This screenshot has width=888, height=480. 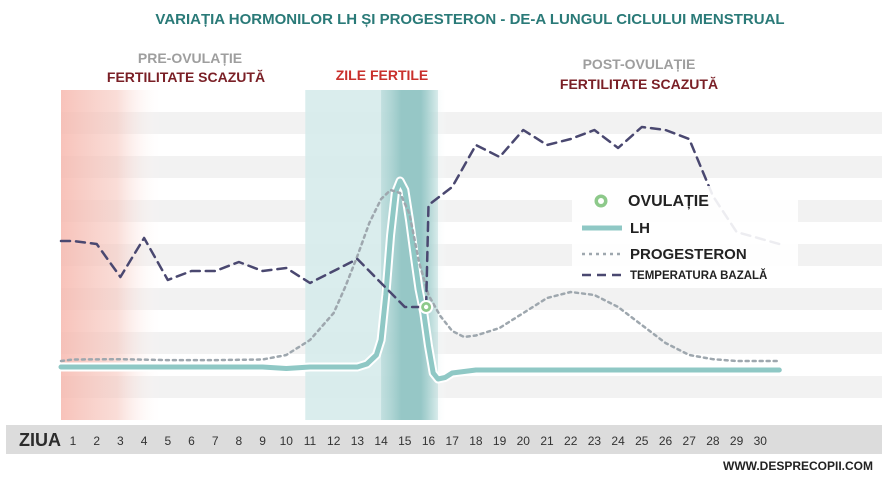 I want to click on x-tick-label: 2, so click(x=96, y=441).